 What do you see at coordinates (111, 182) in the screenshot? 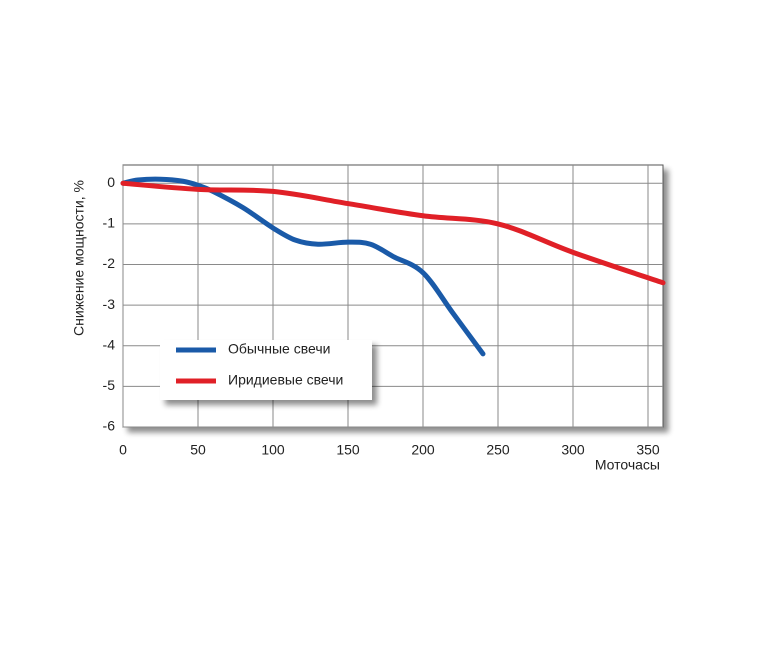
I see `y-tick-label: 0` at bounding box center [111, 182].